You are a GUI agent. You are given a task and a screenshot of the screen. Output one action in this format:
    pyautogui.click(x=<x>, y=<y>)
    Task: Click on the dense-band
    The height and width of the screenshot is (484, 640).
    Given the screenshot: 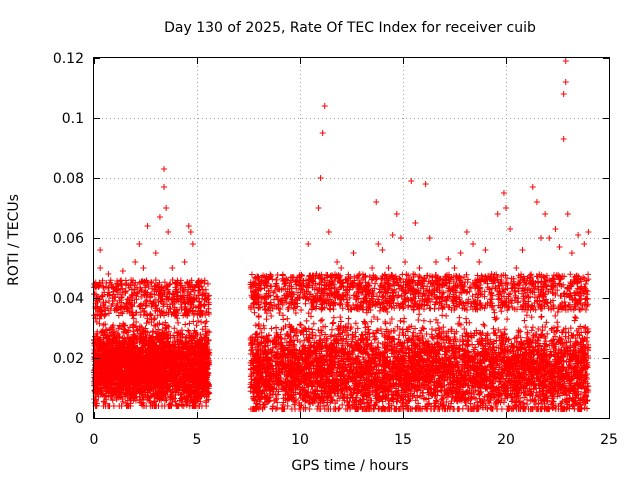 What is the action you would take?
    pyautogui.click(x=152, y=343)
    